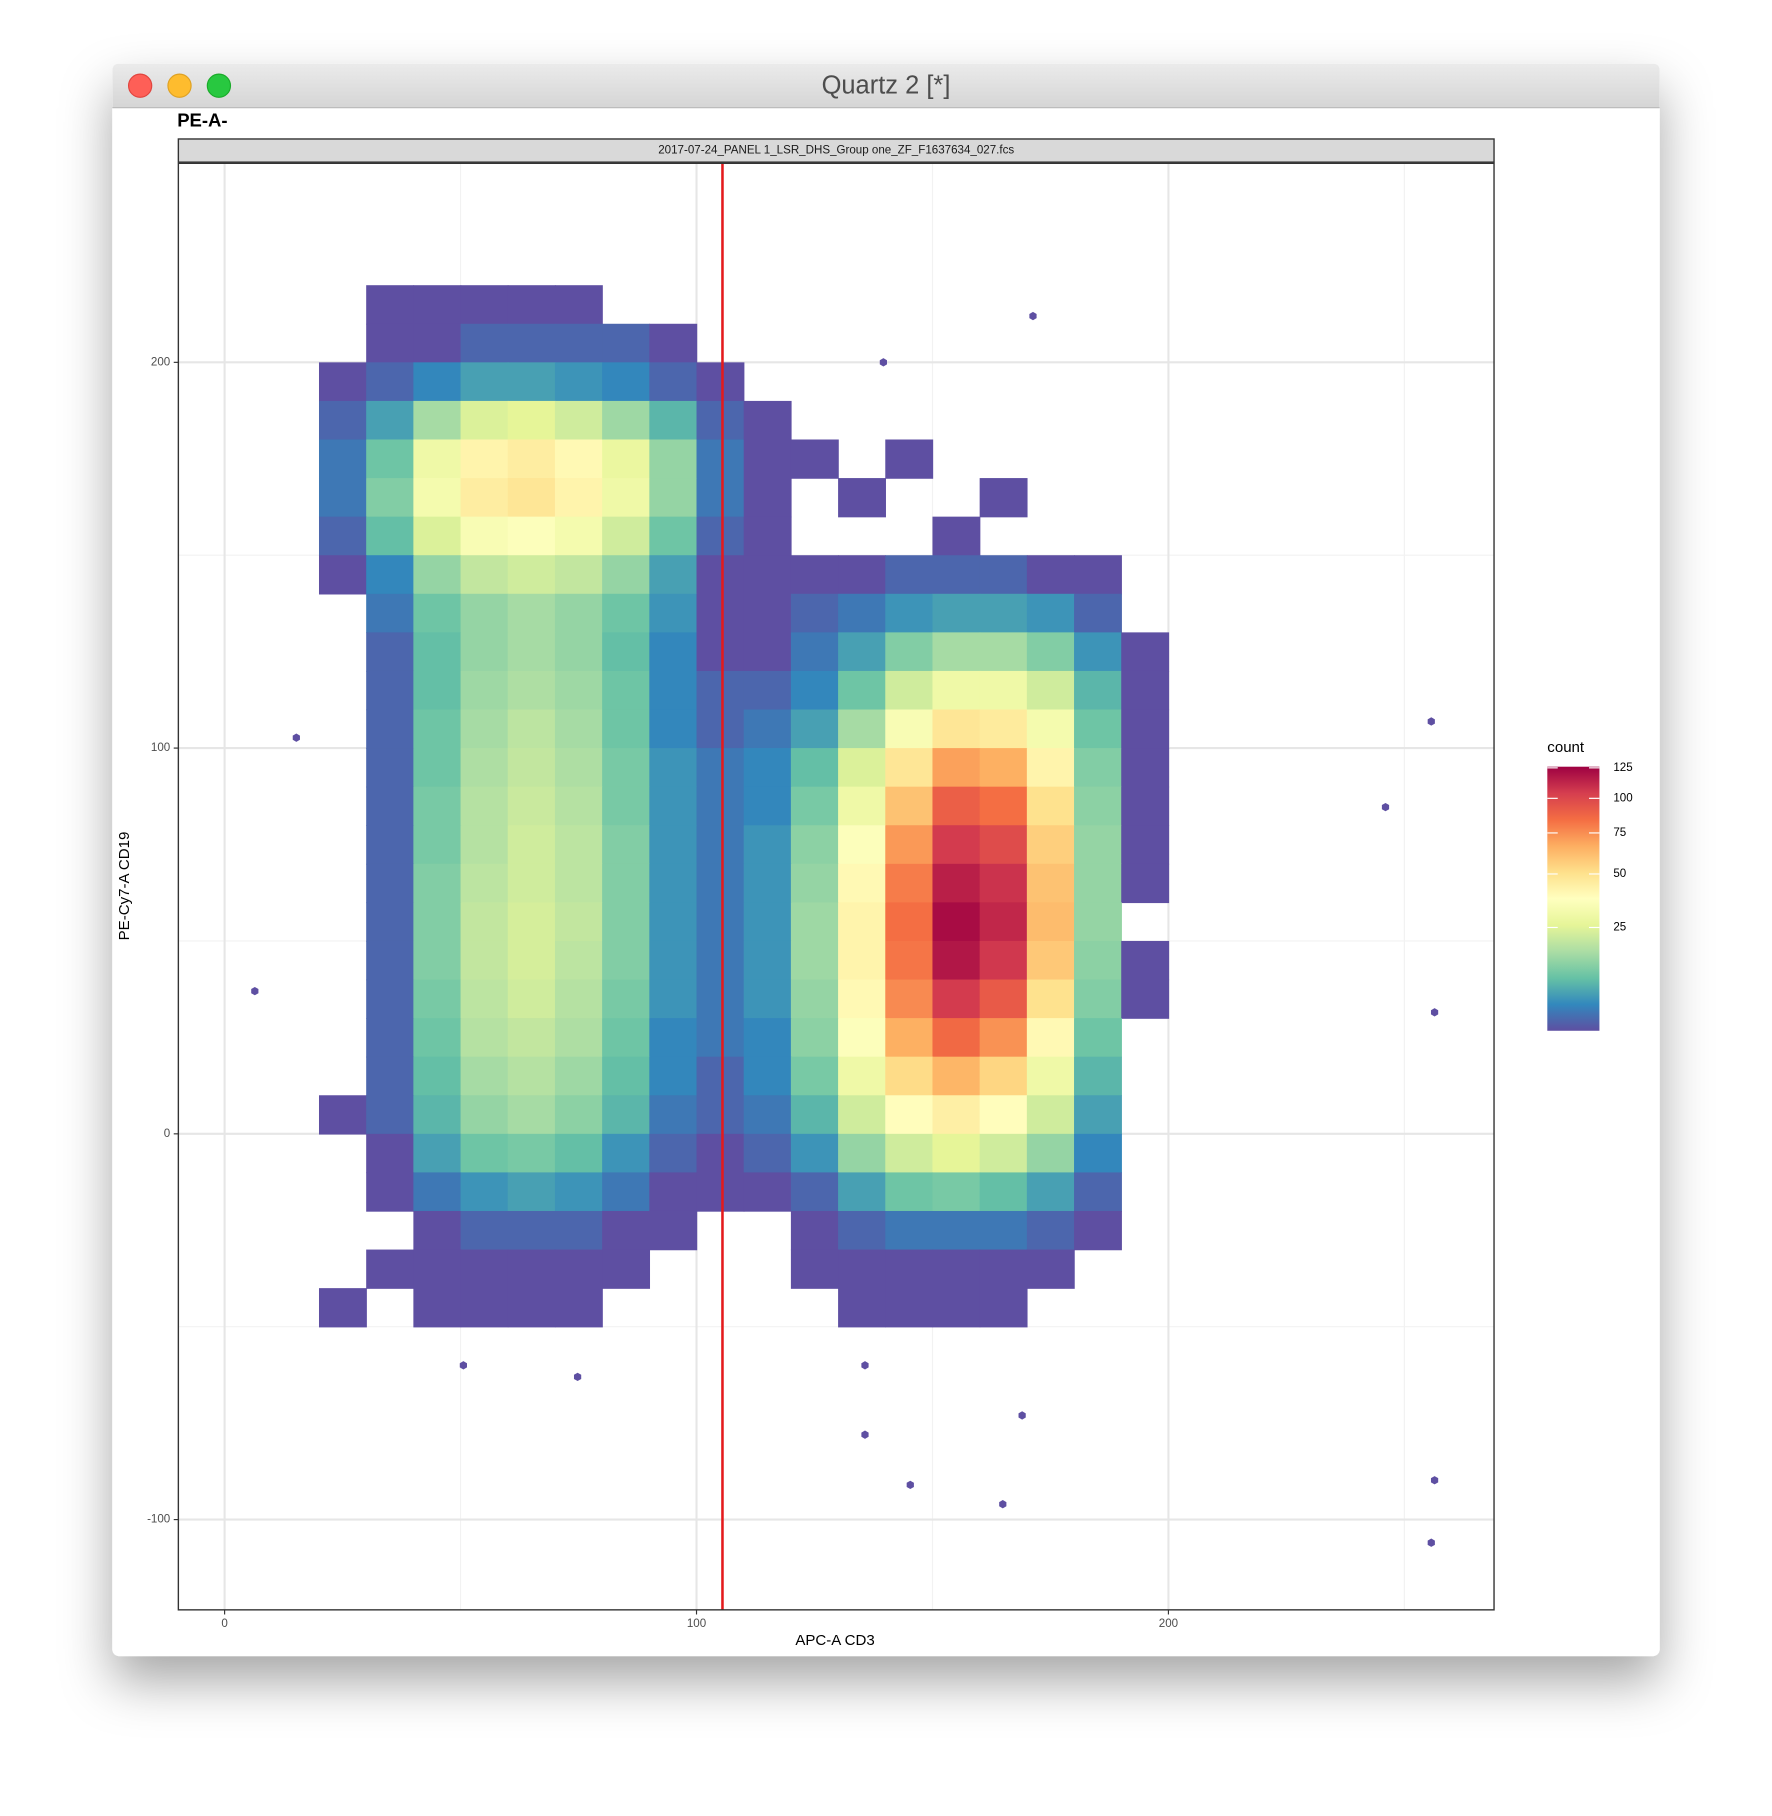 The height and width of the screenshot is (1816, 1772). What do you see at coordinates (1619, 833) in the screenshot?
I see `colorbar-label: 75` at bounding box center [1619, 833].